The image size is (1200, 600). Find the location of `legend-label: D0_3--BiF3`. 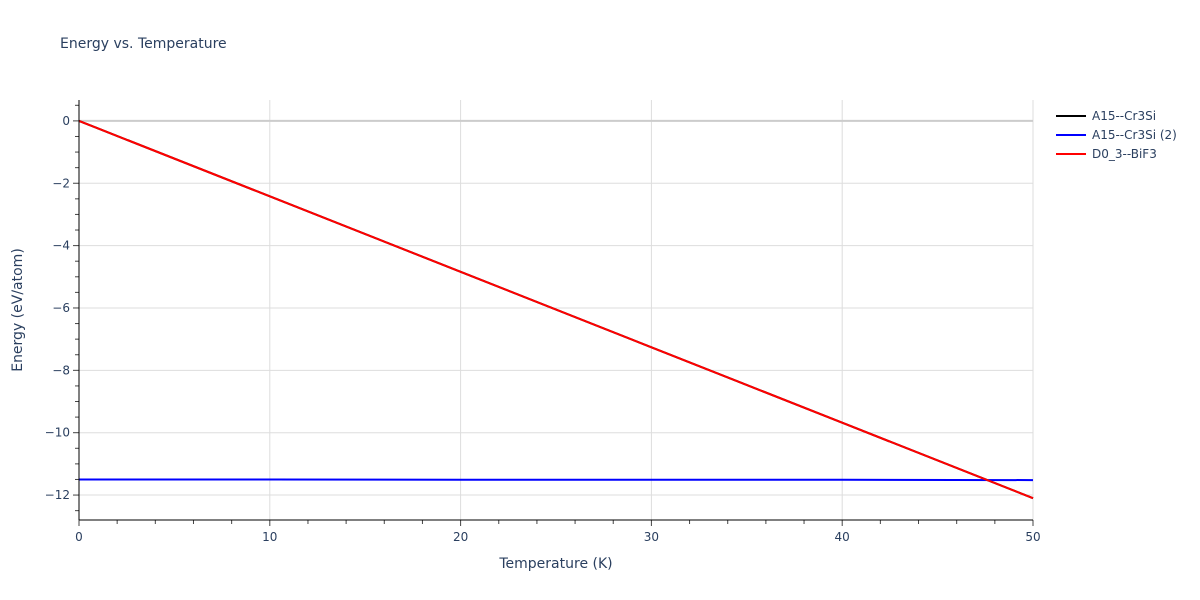

legend-label: D0_3--BiF3 is located at coordinates (1124, 153).